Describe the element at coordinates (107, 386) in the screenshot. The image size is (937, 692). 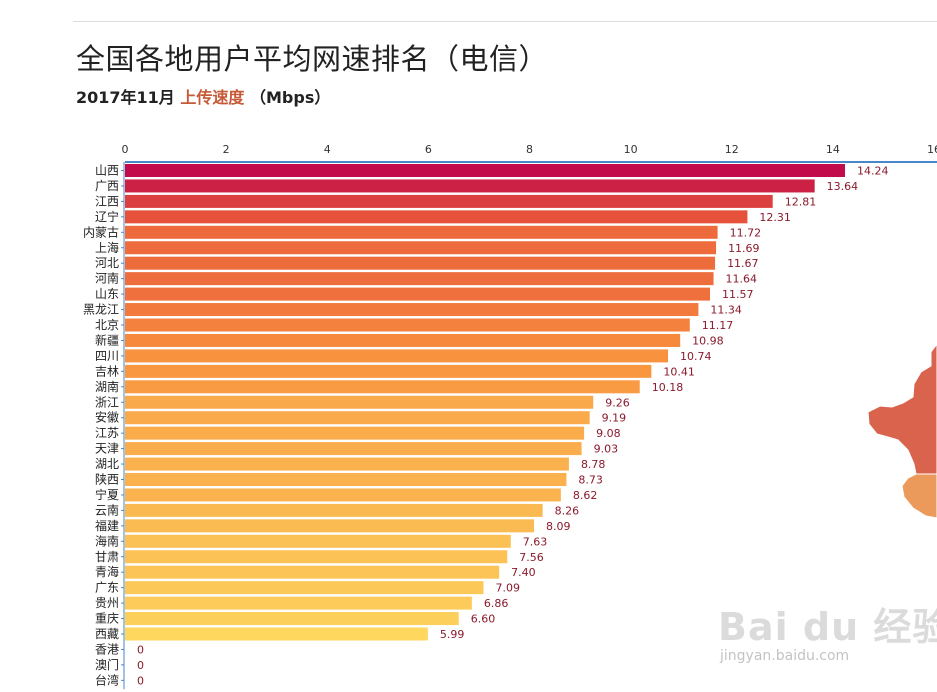
I see `category-label: 湖南` at that location.